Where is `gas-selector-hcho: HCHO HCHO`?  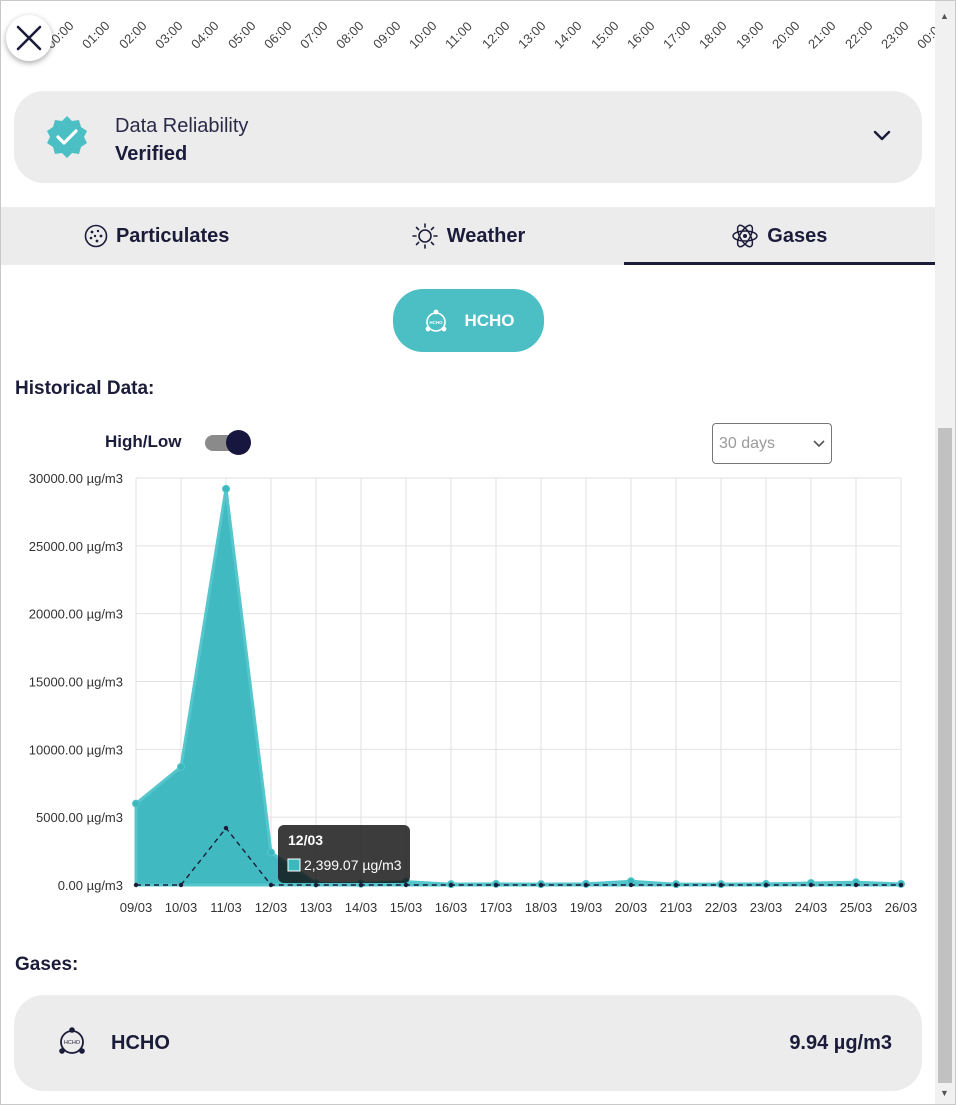
gas-selector-hcho: HCHO HCHO is located at coordinates (468, 320).